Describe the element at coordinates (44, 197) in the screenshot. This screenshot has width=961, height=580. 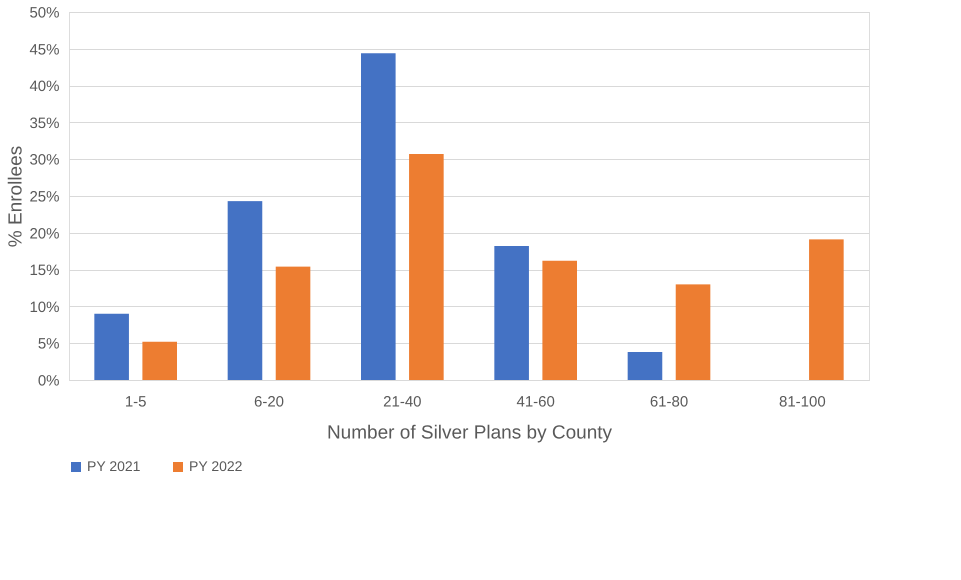
I see `y-tick-label: 25%` at that location.